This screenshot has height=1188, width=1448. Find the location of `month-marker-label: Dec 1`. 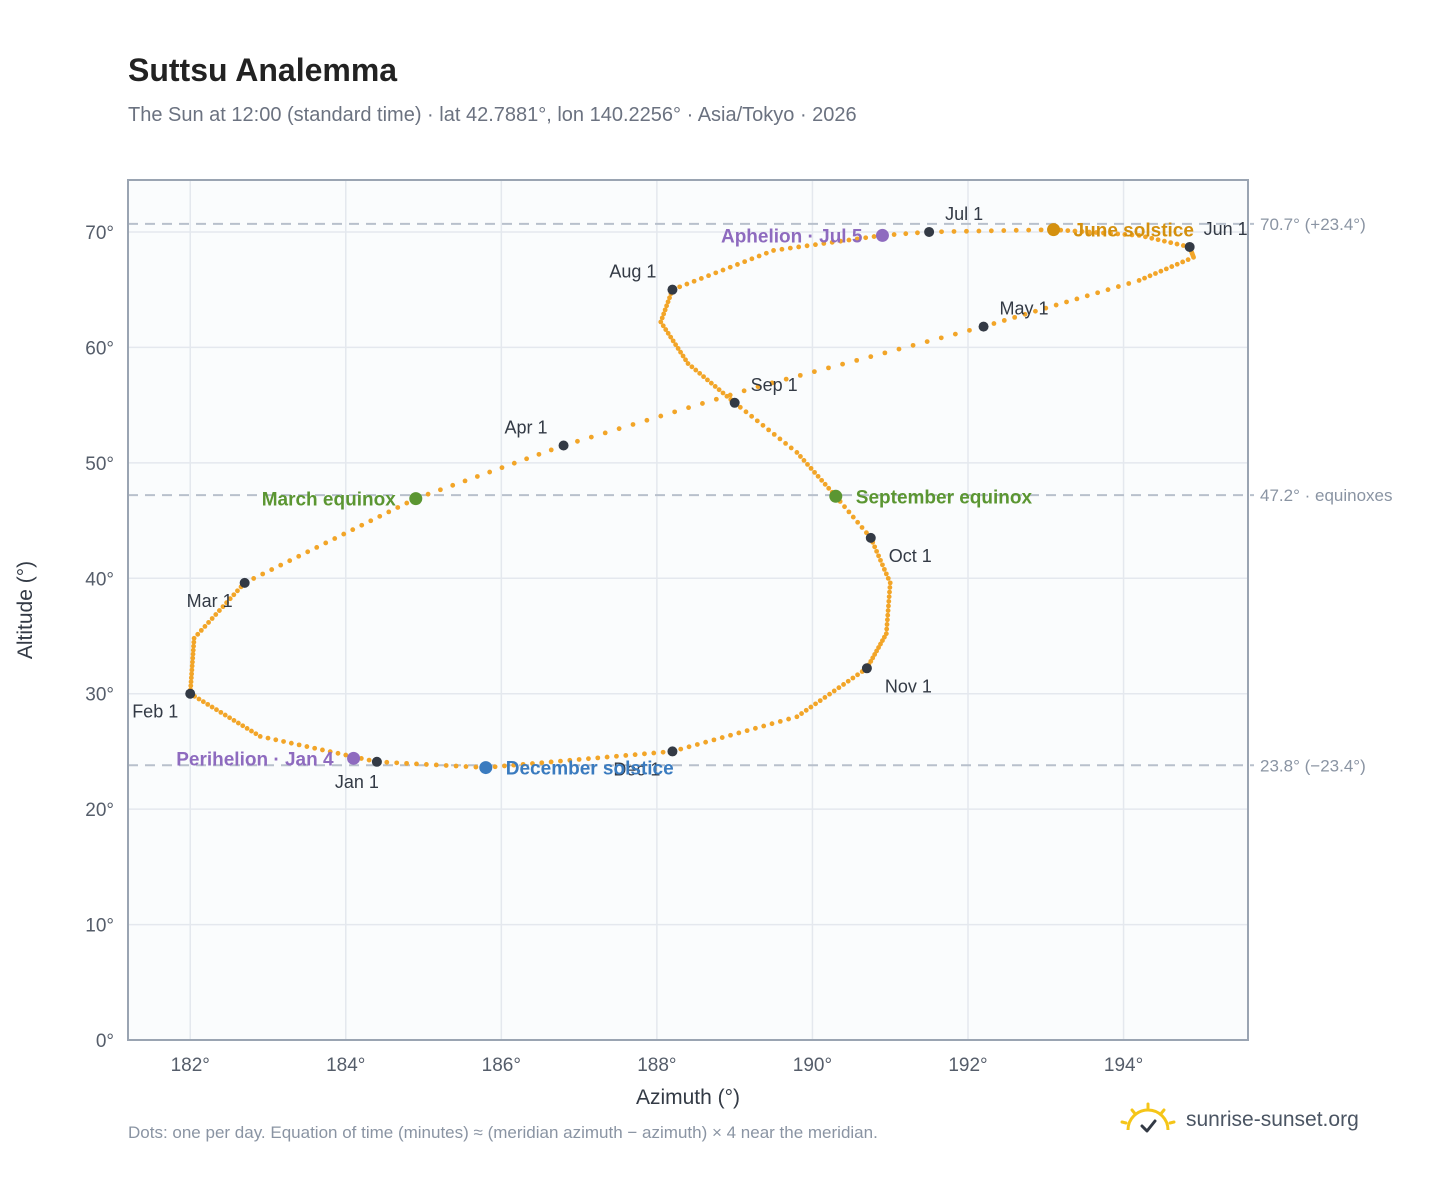

month-marker-label: Dec 1 is located at coordinates (636, 769).